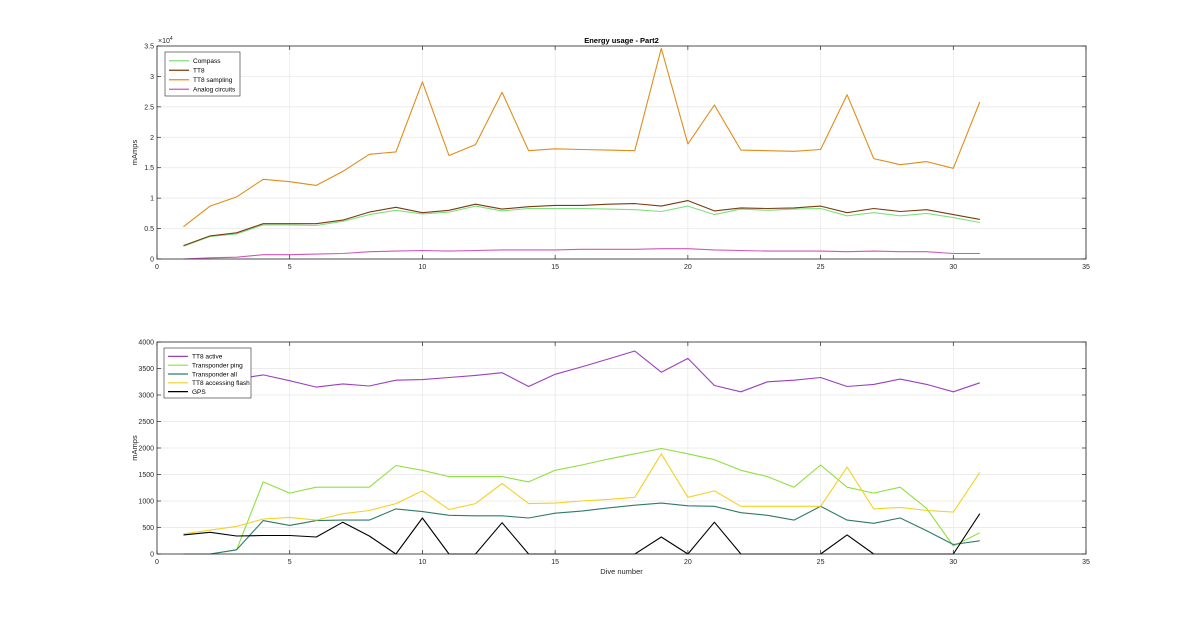  Describe the element at coordinates (207, 357) in the screenshot. I see `legend-label: TT8 active` at that location.